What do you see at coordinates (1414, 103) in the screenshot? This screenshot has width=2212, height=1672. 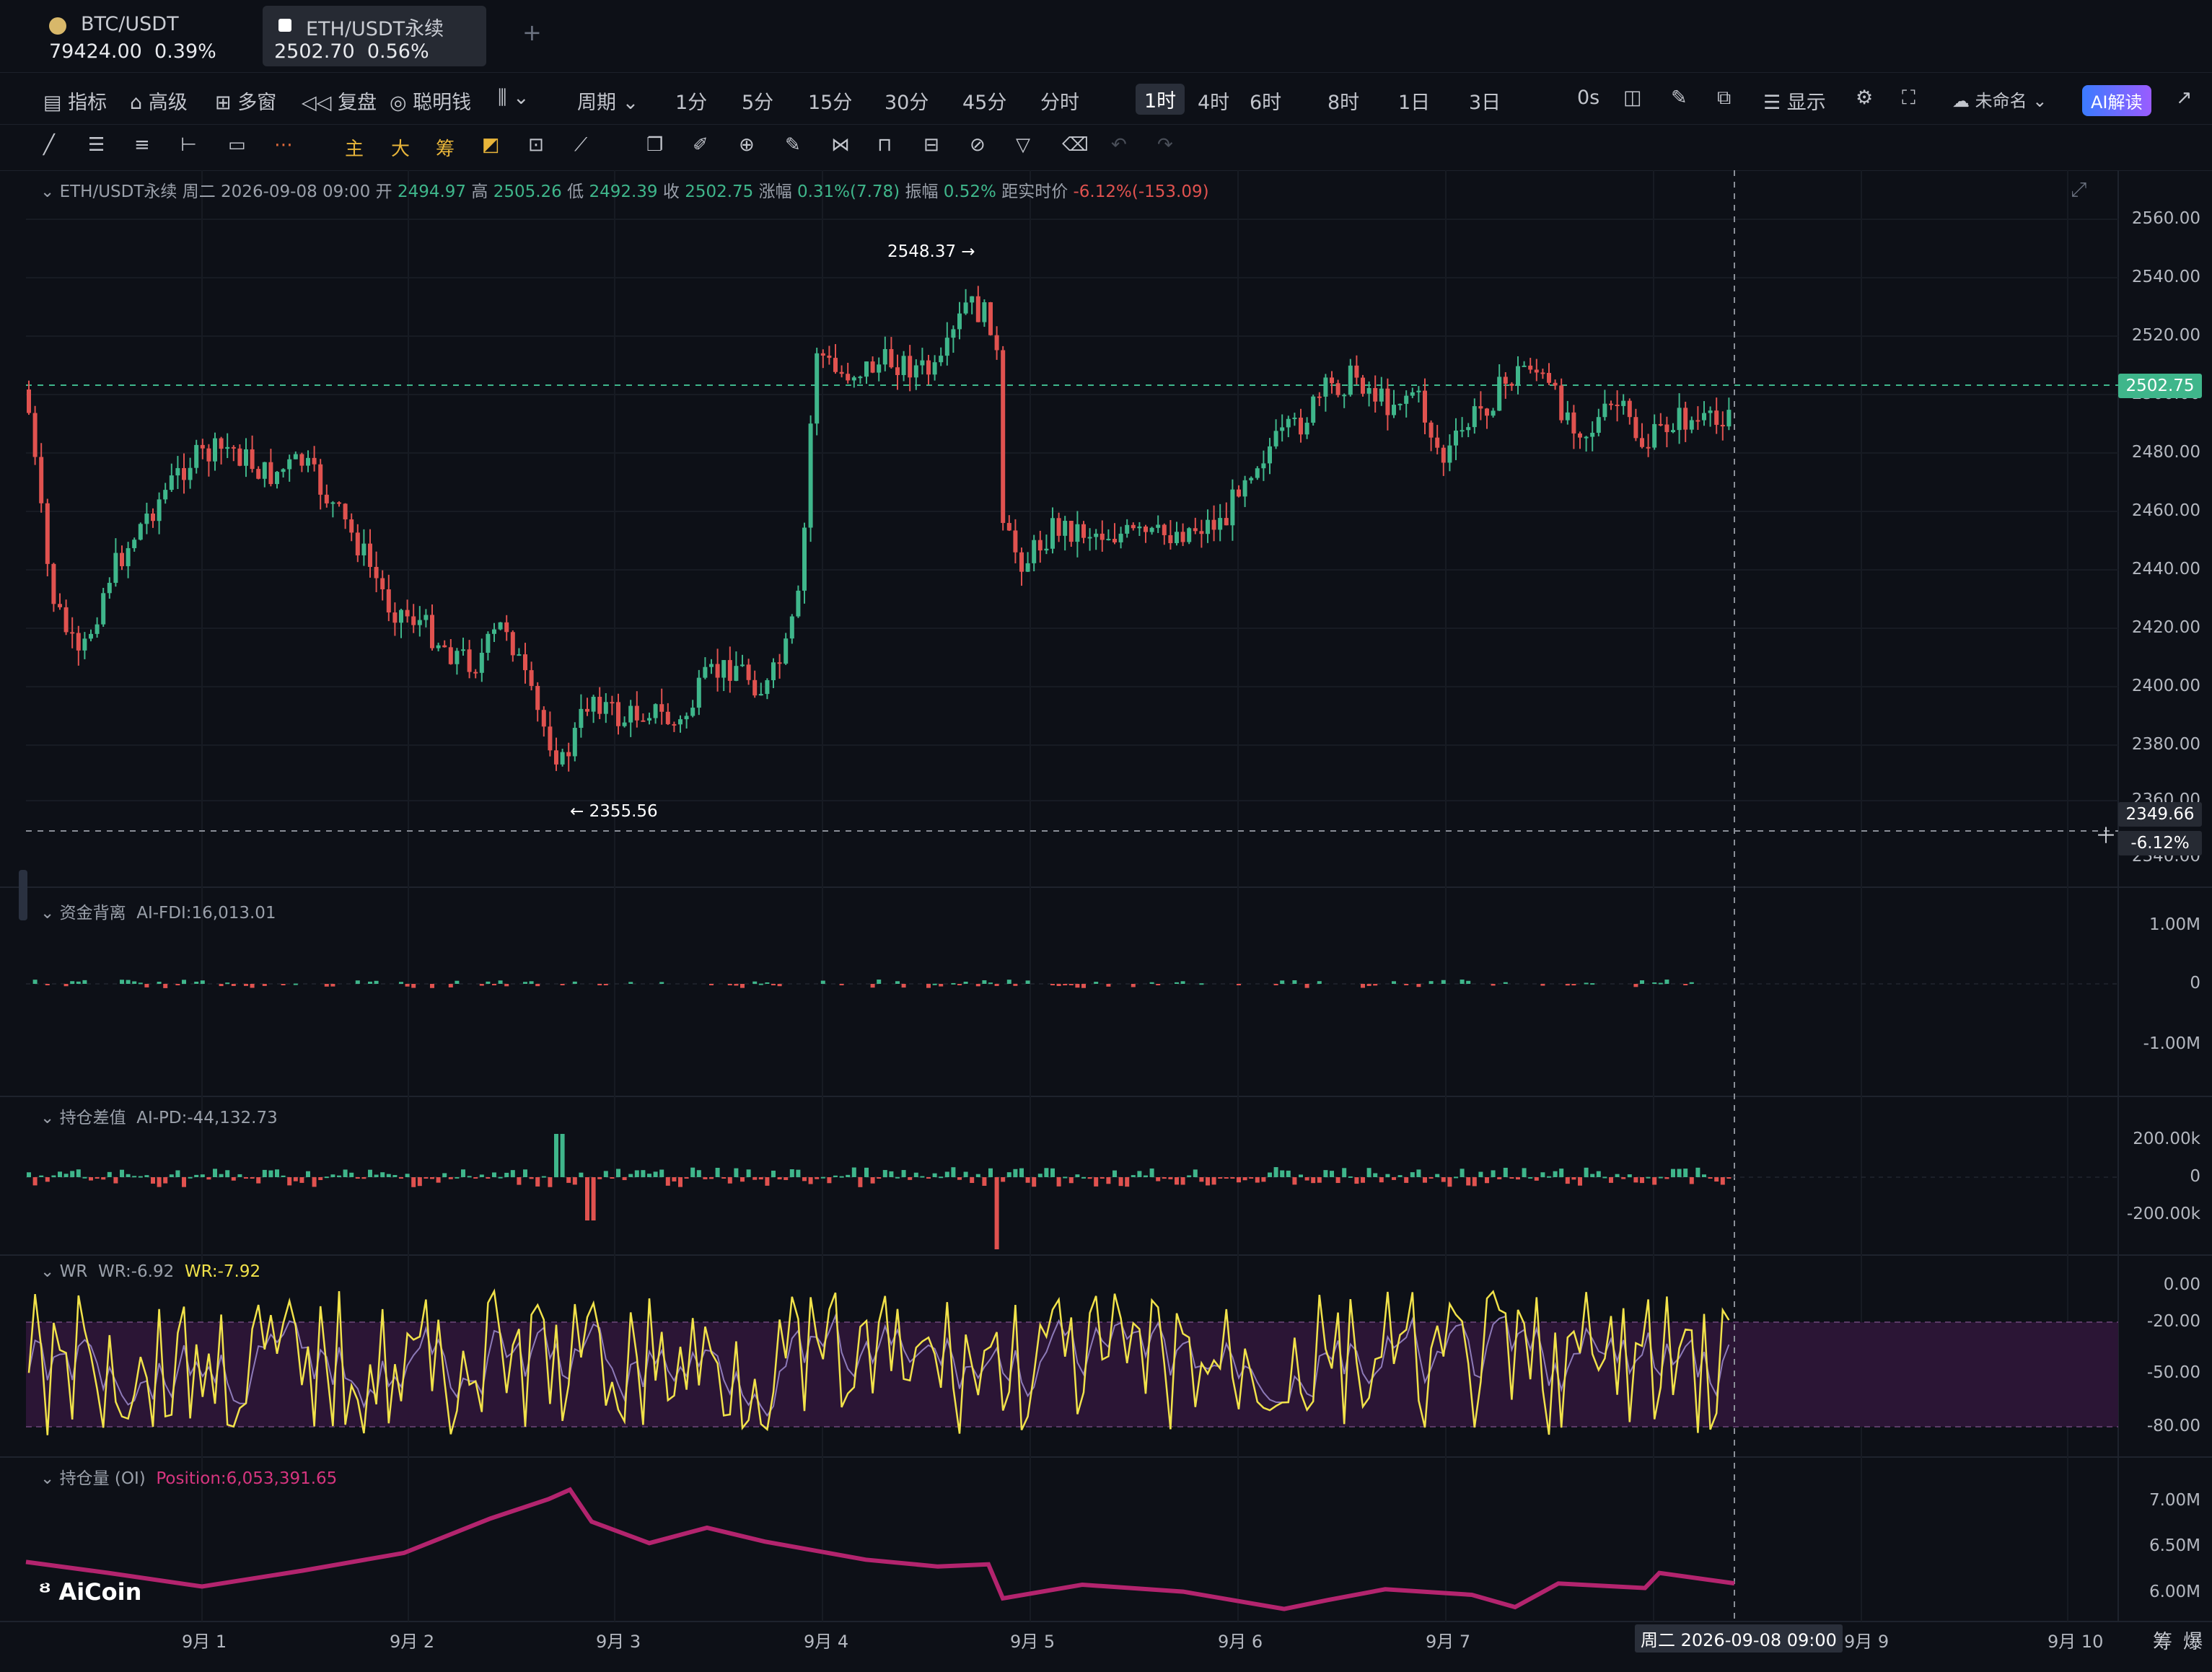 I see `interval-10: 1日` at bounding box center [1414, 103].